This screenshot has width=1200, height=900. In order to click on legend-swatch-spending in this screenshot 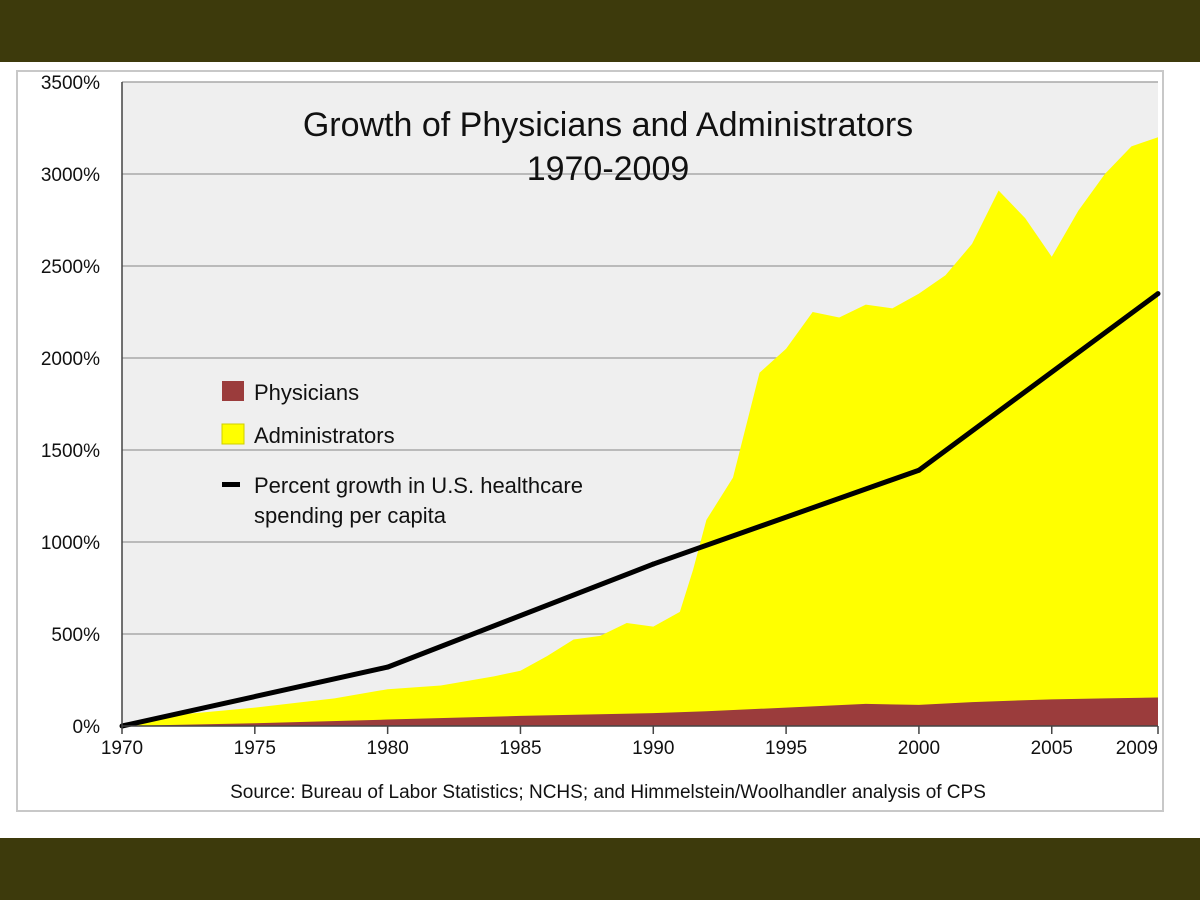, I will do `click(231, 484)`.